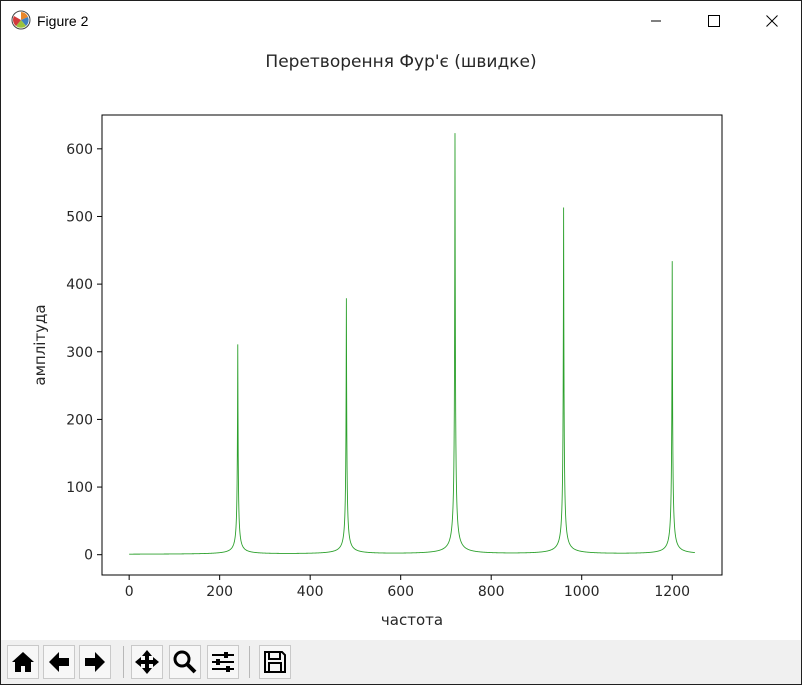 This screenshot has height=685, width=802. I want to click on y-tick-label: 400, so click(79, 285).